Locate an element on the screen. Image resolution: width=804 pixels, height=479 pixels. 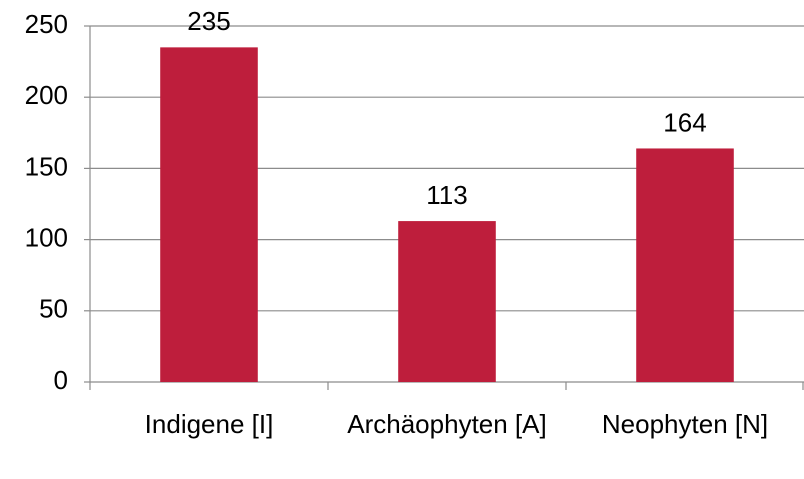
x-tick-label: Indigene [I] is located at coordinates (209, 424).